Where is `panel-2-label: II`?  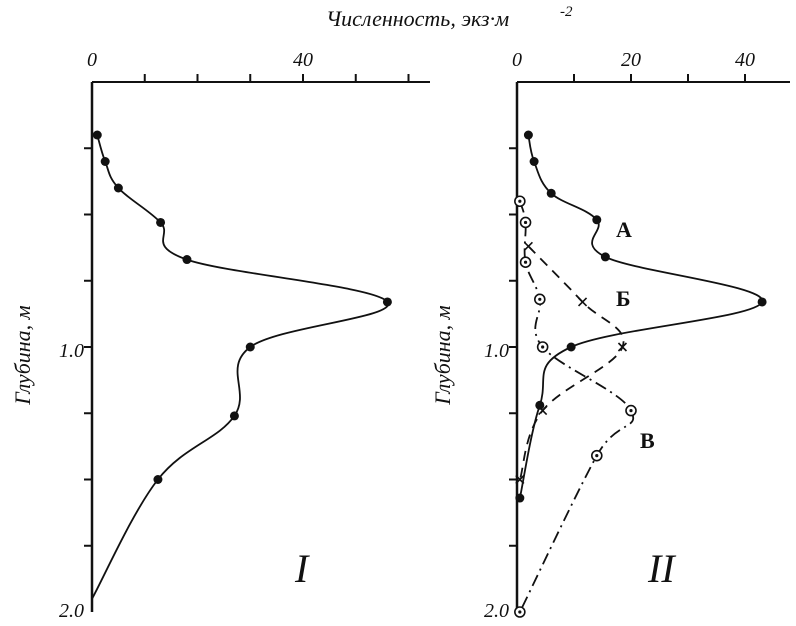
panel-2-label: II is located at coordinates (661, 568).